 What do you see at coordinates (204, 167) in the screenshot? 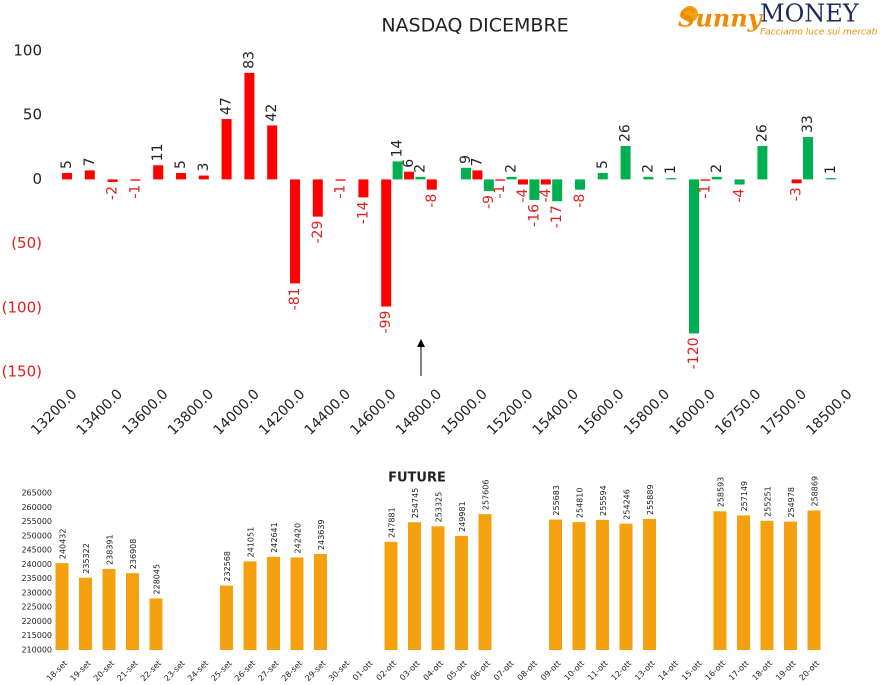
I see `value-label: 3` at bounding box center [204, 167].